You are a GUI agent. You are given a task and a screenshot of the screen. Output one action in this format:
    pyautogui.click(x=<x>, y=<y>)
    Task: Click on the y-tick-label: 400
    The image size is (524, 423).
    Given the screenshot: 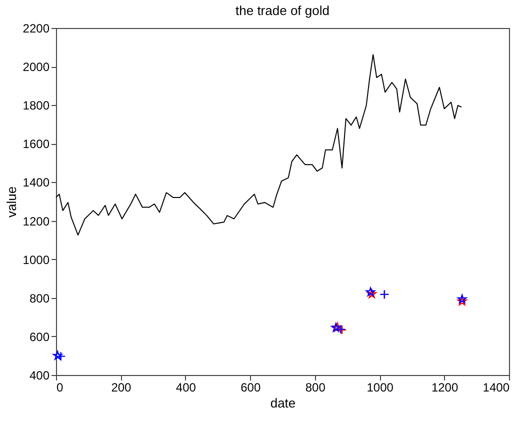 What is the action you would take?
    pyautogui.click(x=39, y=375)
    